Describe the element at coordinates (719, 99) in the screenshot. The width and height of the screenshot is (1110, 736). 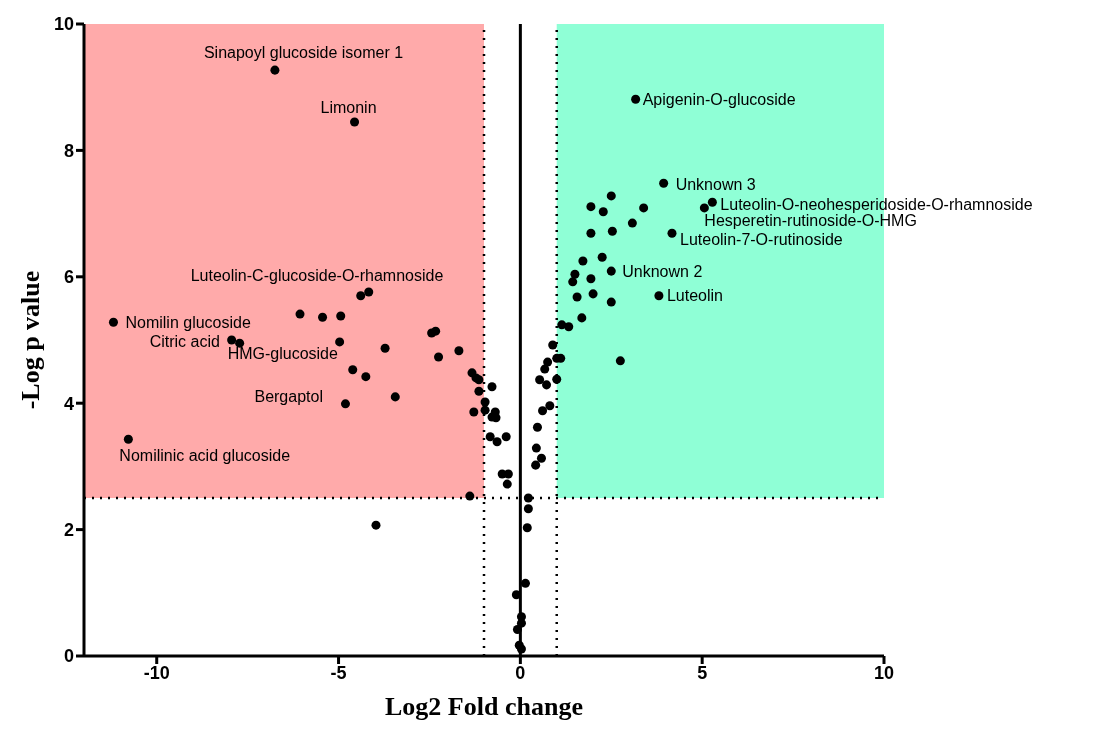
I see `annotation: Apigenin-O-glucoside` at that location.